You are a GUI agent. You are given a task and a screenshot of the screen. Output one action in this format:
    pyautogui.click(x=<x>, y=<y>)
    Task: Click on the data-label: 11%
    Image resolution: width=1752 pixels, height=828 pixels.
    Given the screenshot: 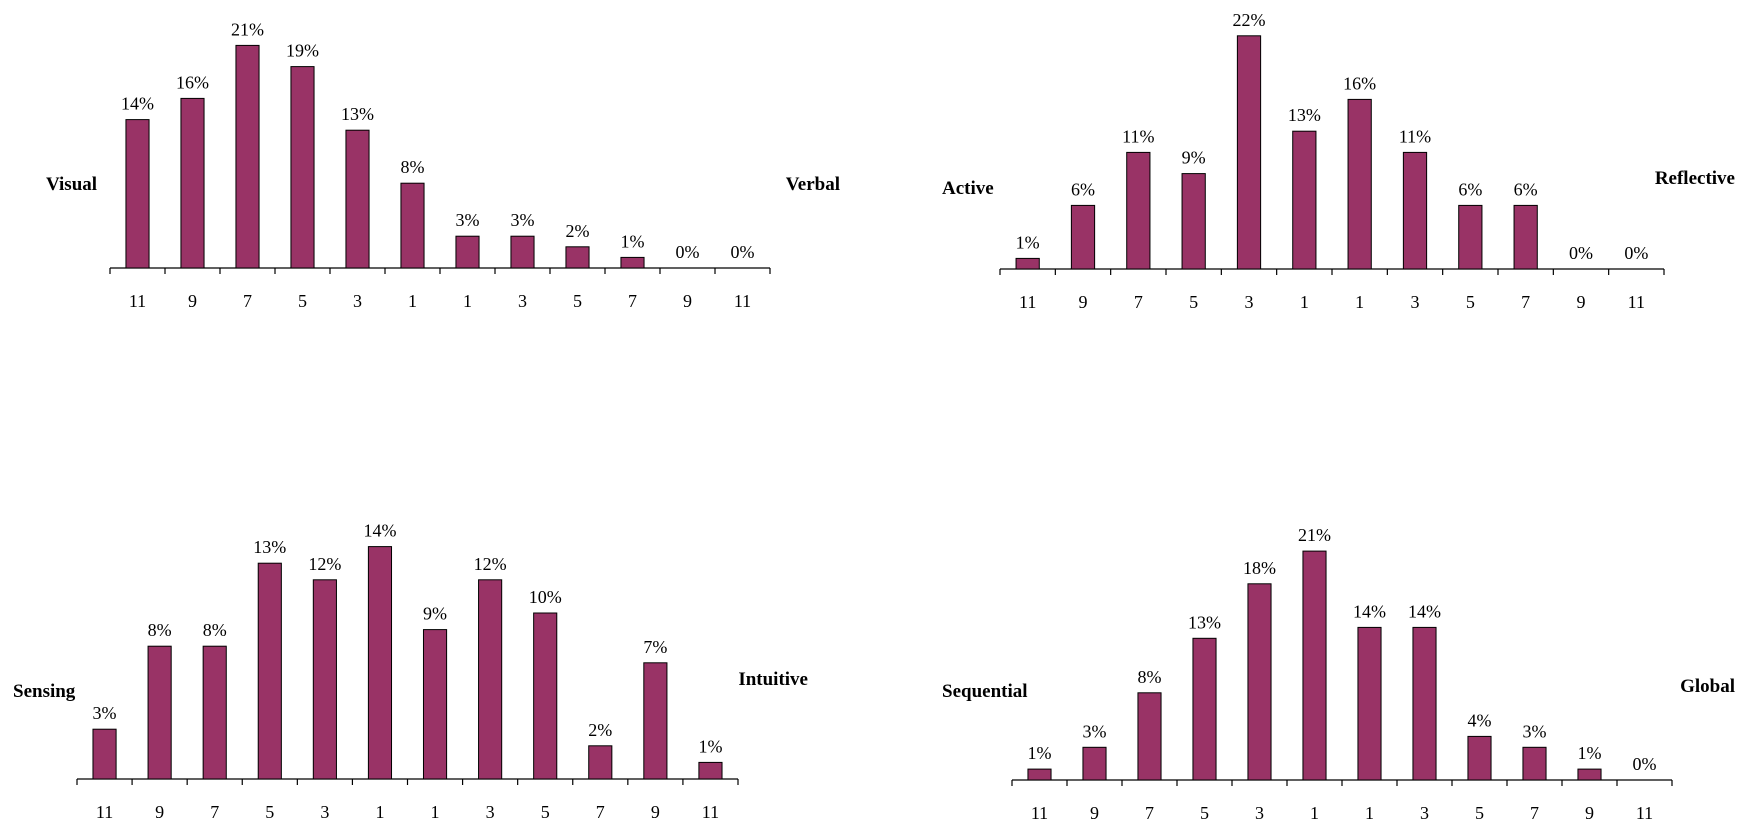 What is the action you would take?
    pyautogui.click(x=1138, y=136)
    